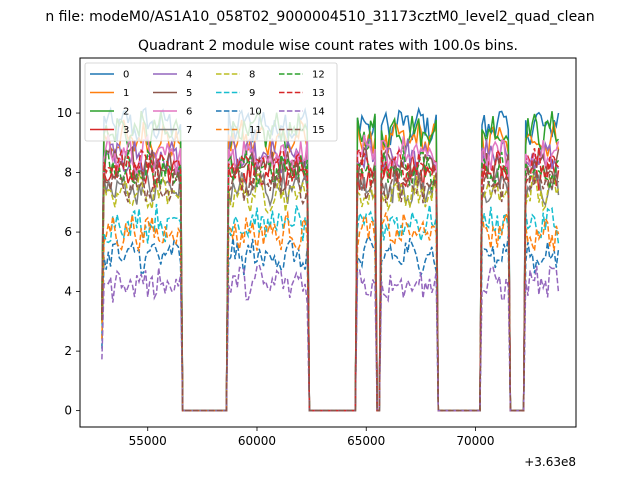 Image resolution: width=640 pixels, height=480 pixels. What do you see at coordinates (148, 441) in the screenshot?
I see `x-tick-label: 55000` at bounding box center [148, 441].